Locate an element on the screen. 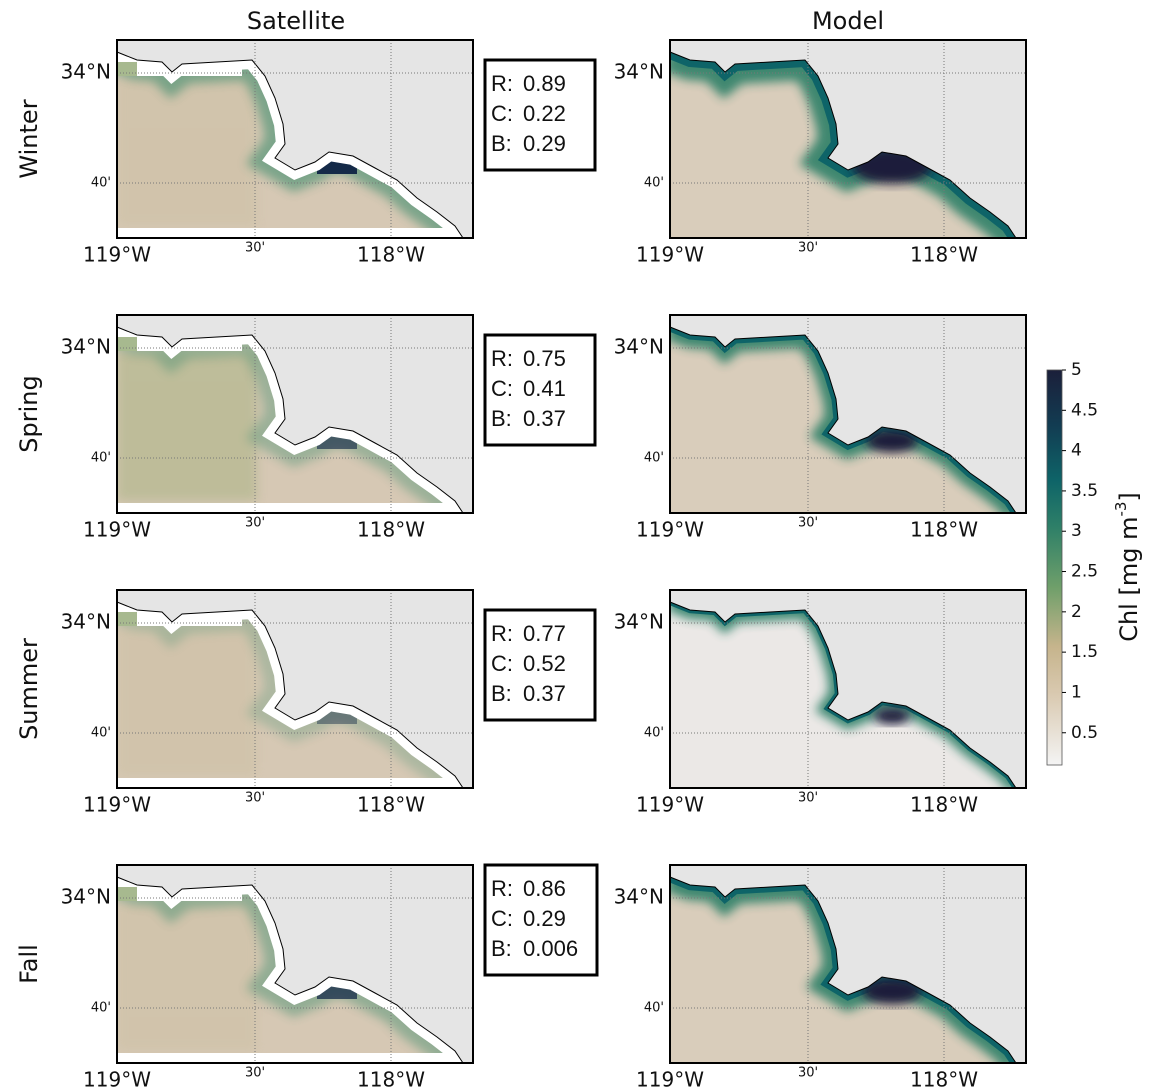 The width and height of the screenshot is (1150, 1090). stats-box: R: 0.89 C: 0.22 B: 0.29 is located at coordinates (540, 115).